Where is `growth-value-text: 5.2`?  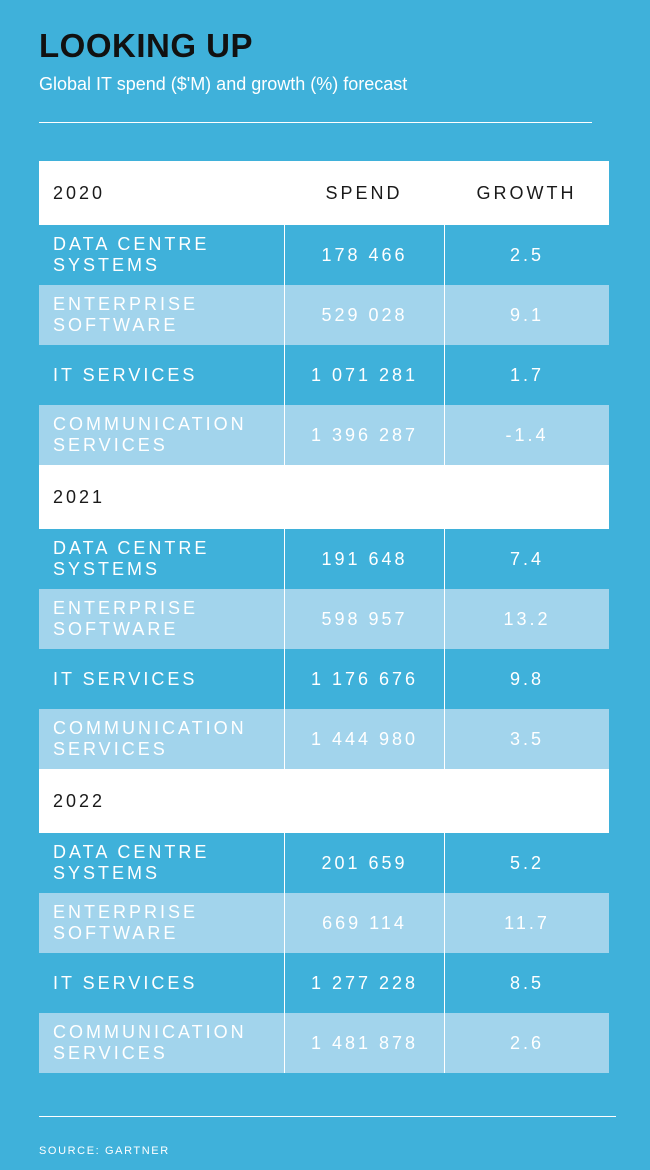 growth-value-text: 5.2 is located at coordinates (527, 862).